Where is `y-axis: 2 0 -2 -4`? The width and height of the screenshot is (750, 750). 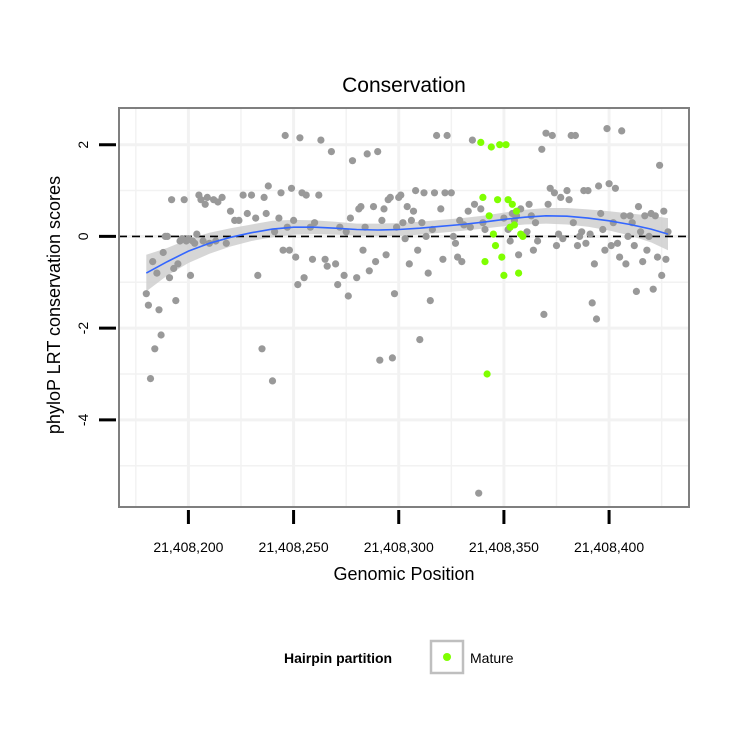
y-axis: 2 0 -2 -4 is located at coordinates (95, 283).